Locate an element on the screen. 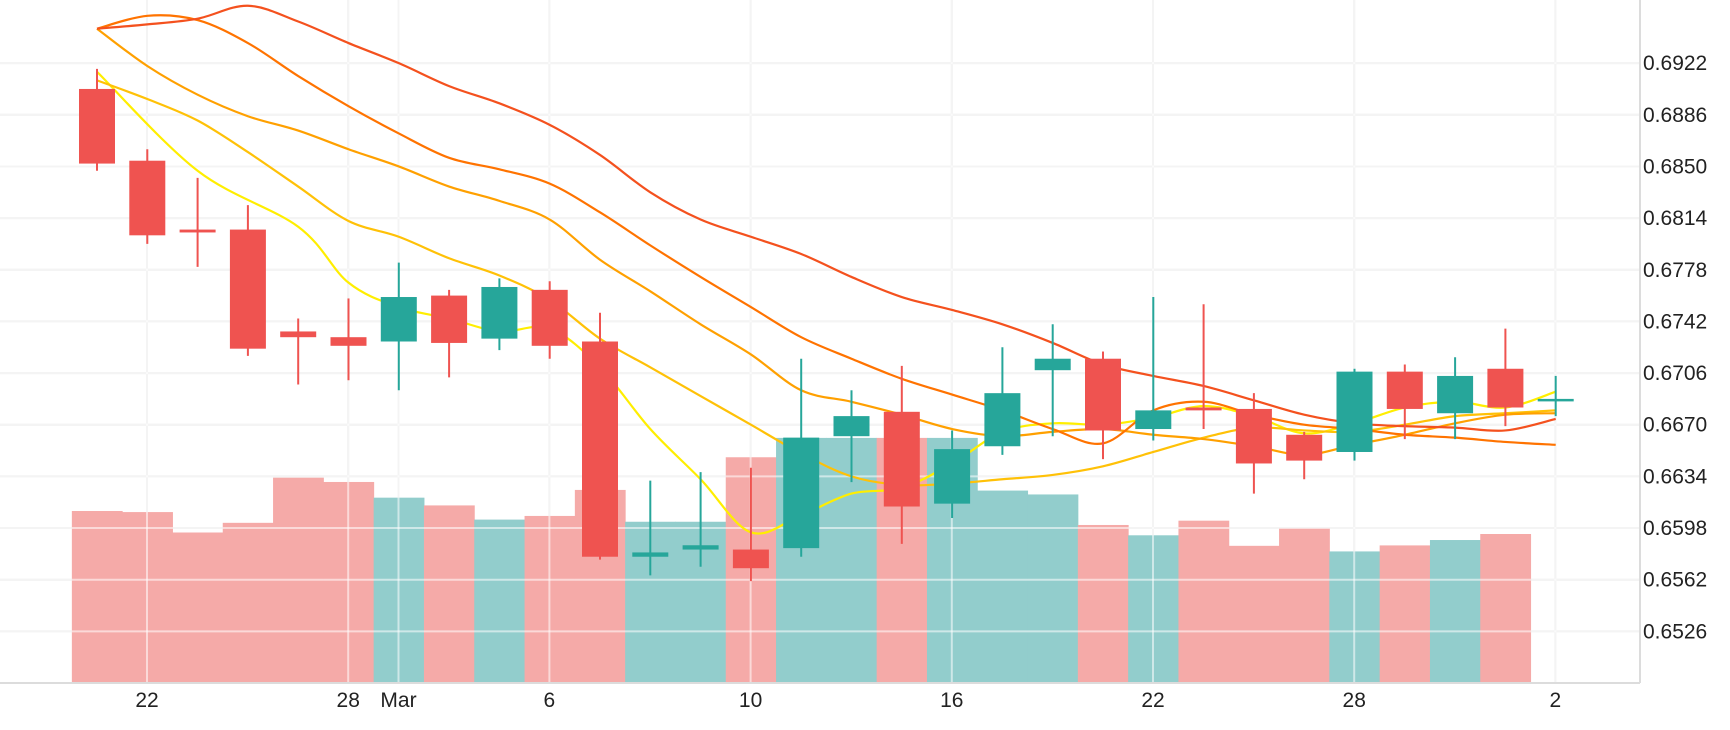 This screenshot has height=730, width=1730. y-tick-label: 0.6922 is located at coordinates (1675, 63).